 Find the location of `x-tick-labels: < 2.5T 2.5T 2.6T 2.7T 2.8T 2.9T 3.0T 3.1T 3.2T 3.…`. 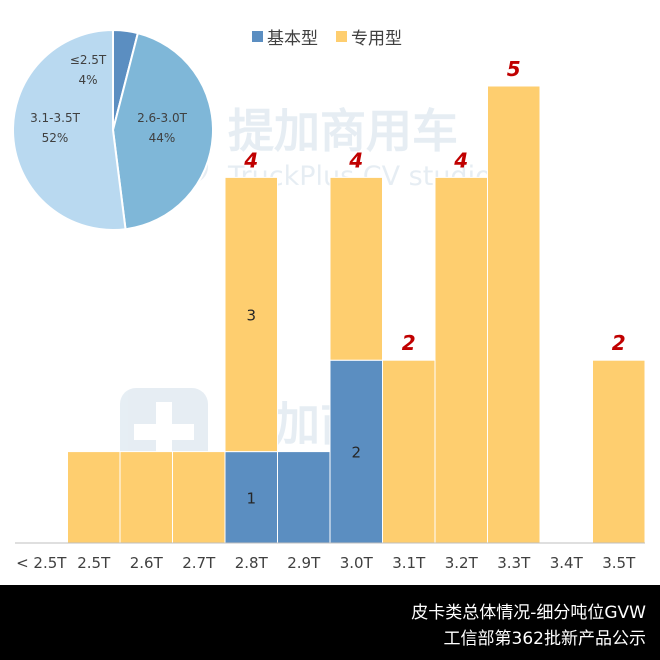

x-tick-labels: < 2.5T 2.5T 2.6T 2.7T 2.8T 2.9T 3.0T 3.1T 3.2T 3.… is located at coordinates (326, 563).